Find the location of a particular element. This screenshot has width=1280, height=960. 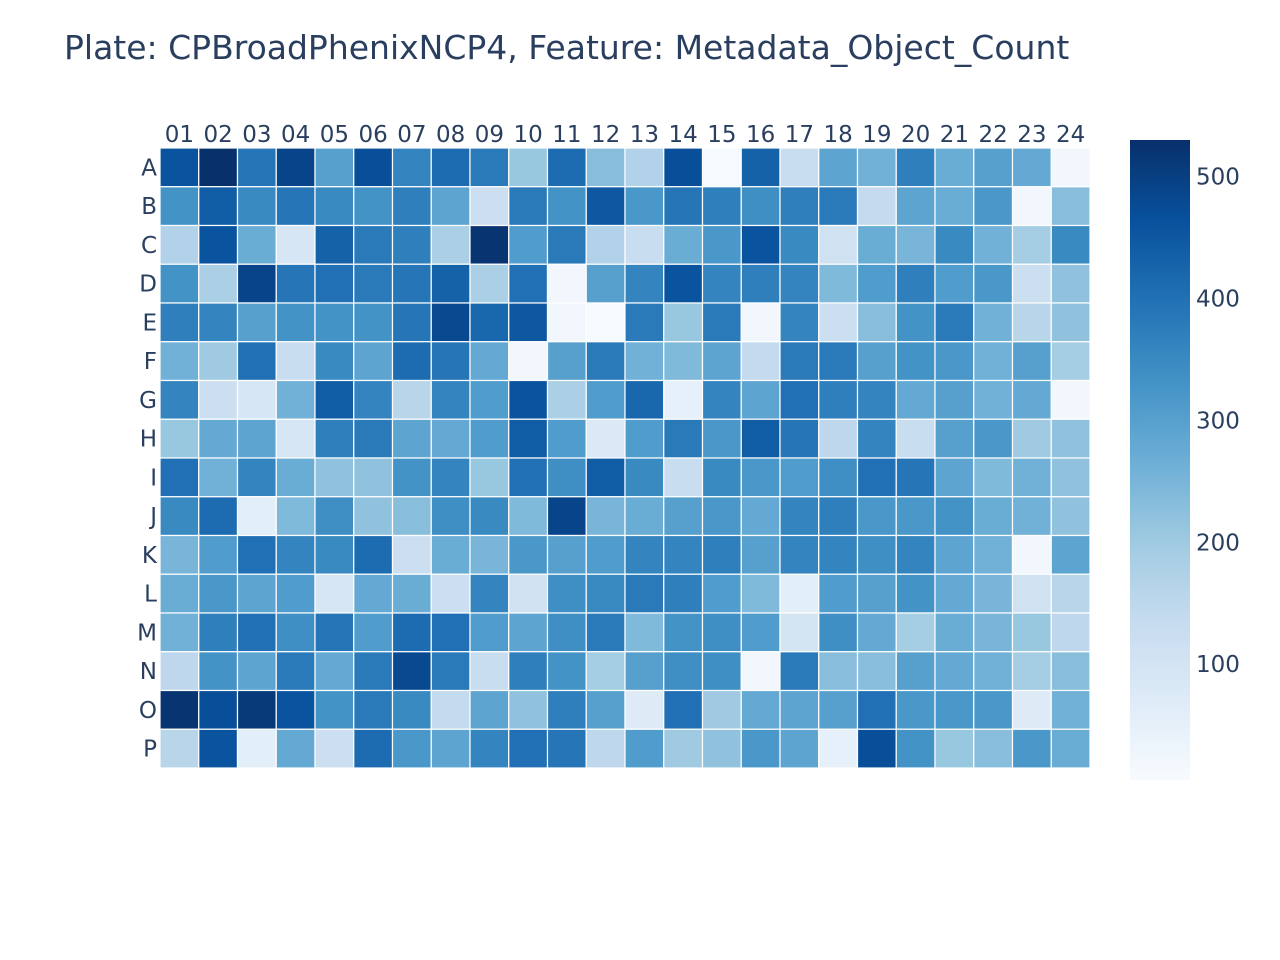

cell-G08 is located at coordinates (450, 399).